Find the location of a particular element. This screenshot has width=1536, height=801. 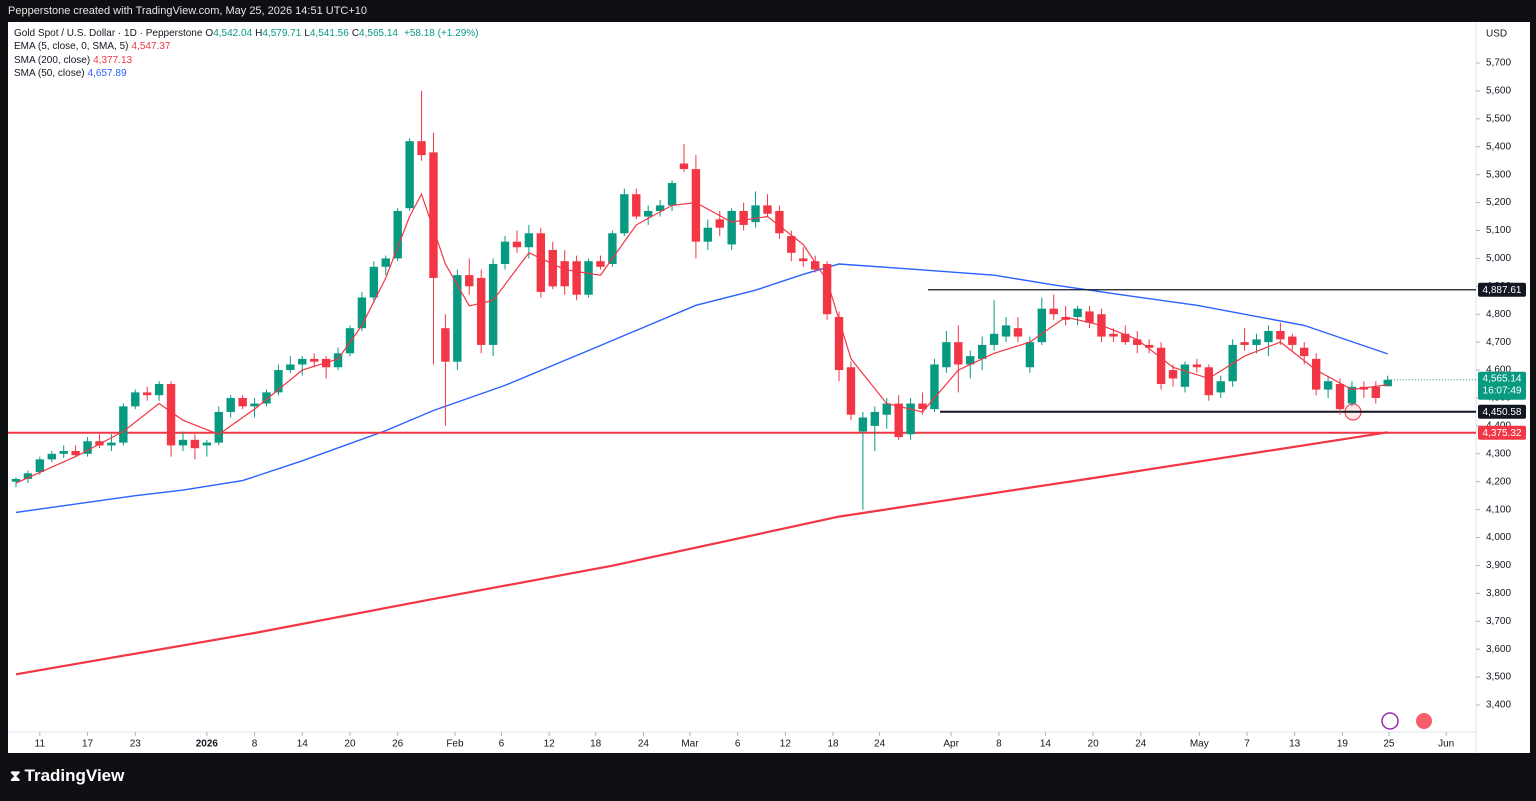

y-tick-label: 3,700 is located at coordinates (1498, 621).